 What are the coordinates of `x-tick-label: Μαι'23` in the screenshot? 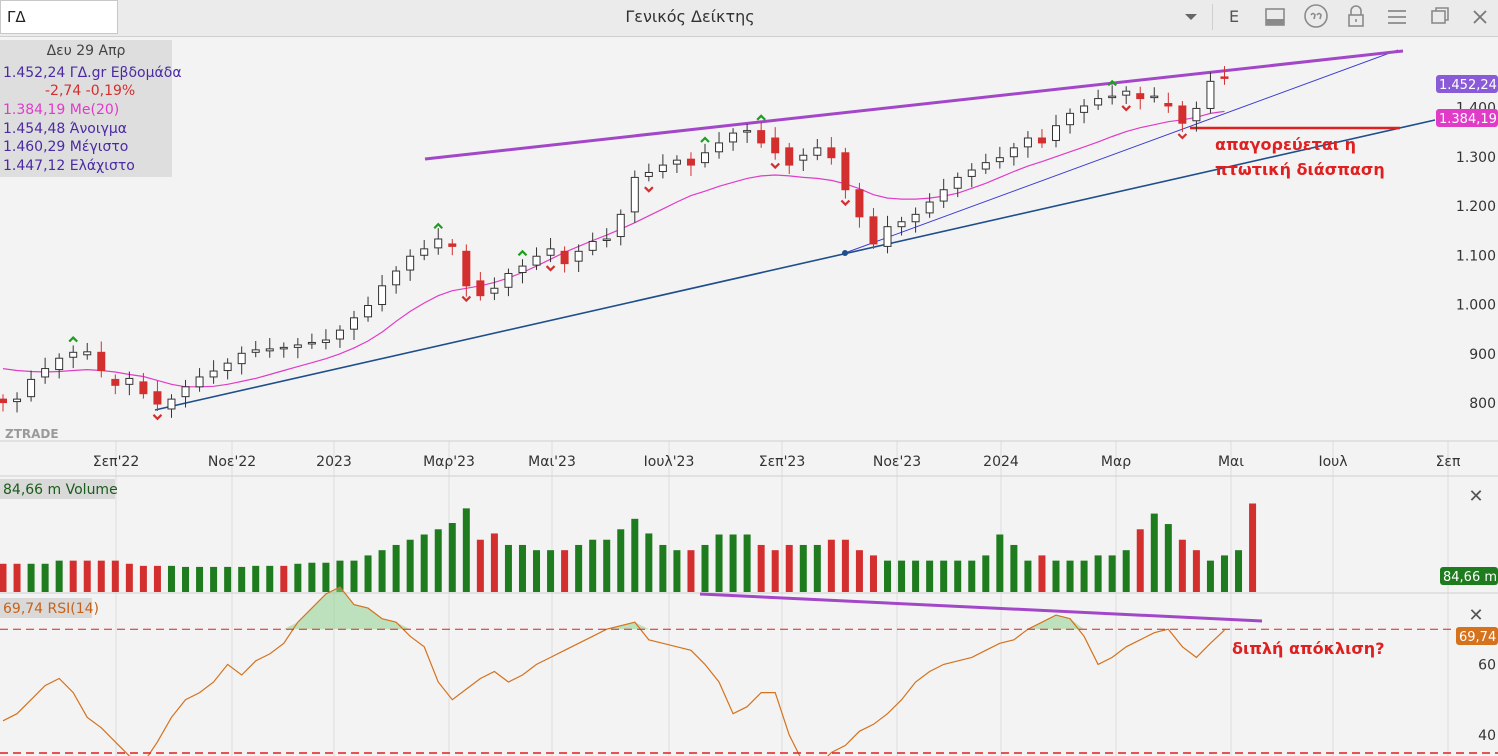 It's located at (552, 462).